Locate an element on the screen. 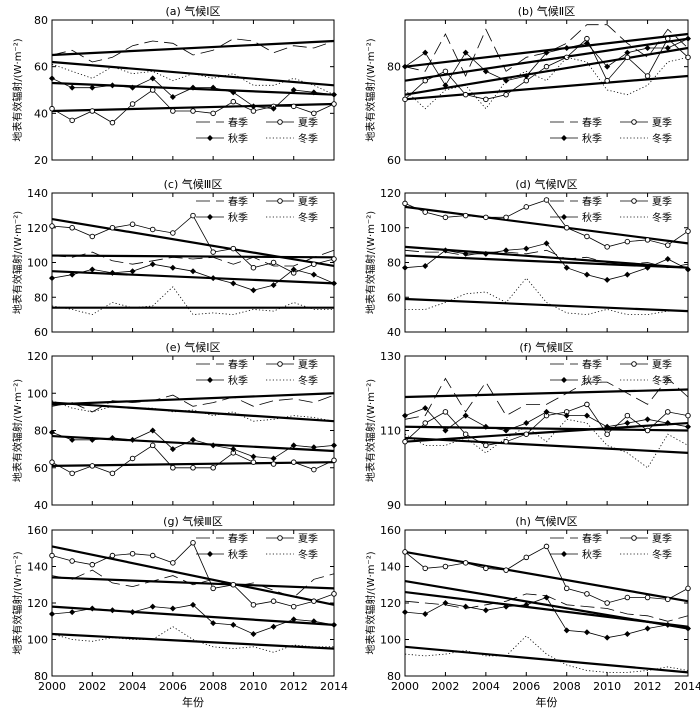 The image size is (700, 709). y-tick-label: 110 is located at coordinates (390, 431).